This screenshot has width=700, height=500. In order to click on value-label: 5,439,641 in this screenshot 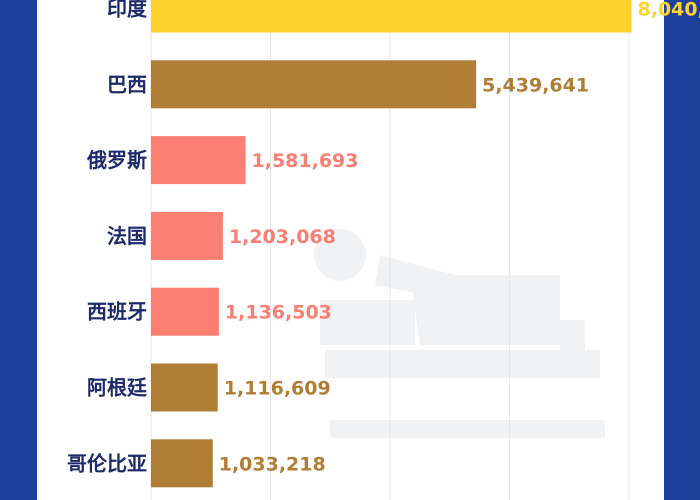, I will do `click(535, 85)`.